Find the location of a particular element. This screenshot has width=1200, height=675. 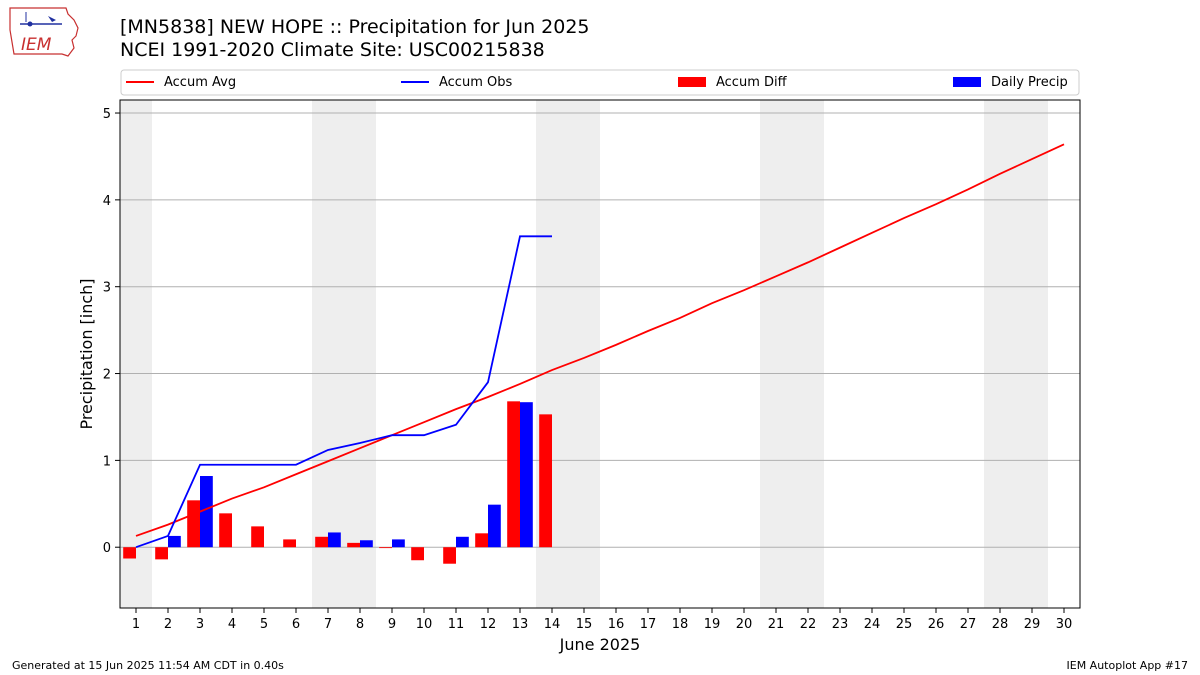

x-tick-label: 13 is located at coordinates (520, 624).